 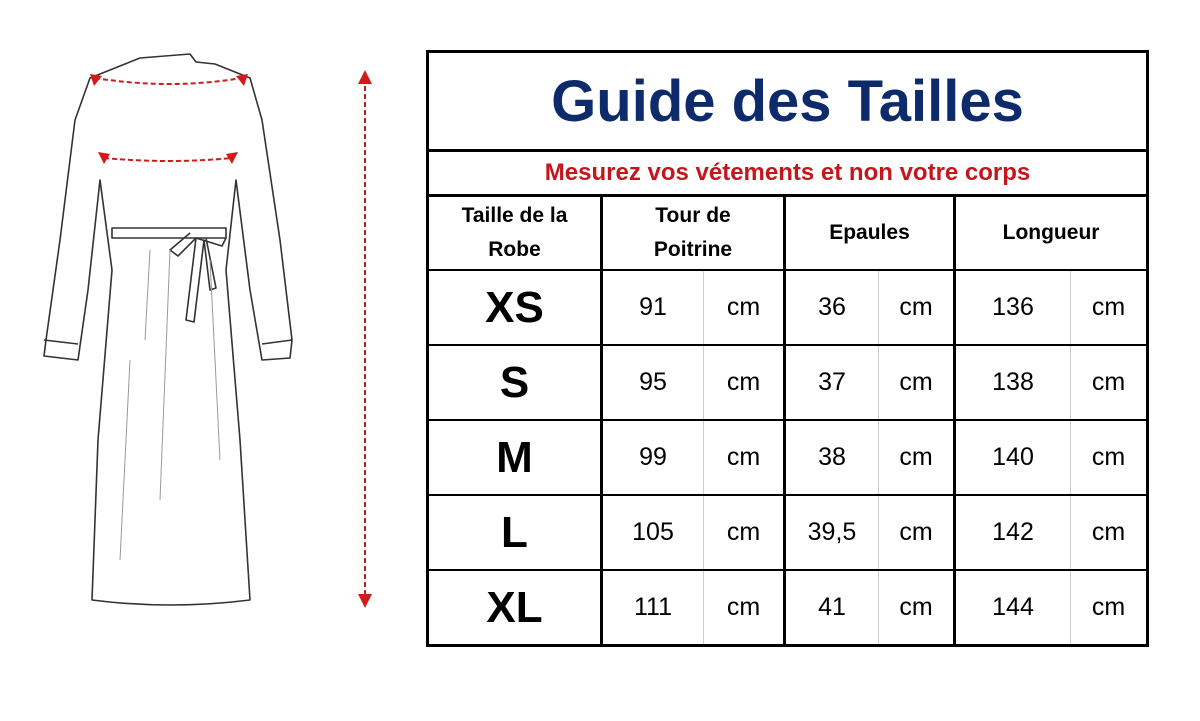 I want to click on dress-folds, so click(x=170, y=405).